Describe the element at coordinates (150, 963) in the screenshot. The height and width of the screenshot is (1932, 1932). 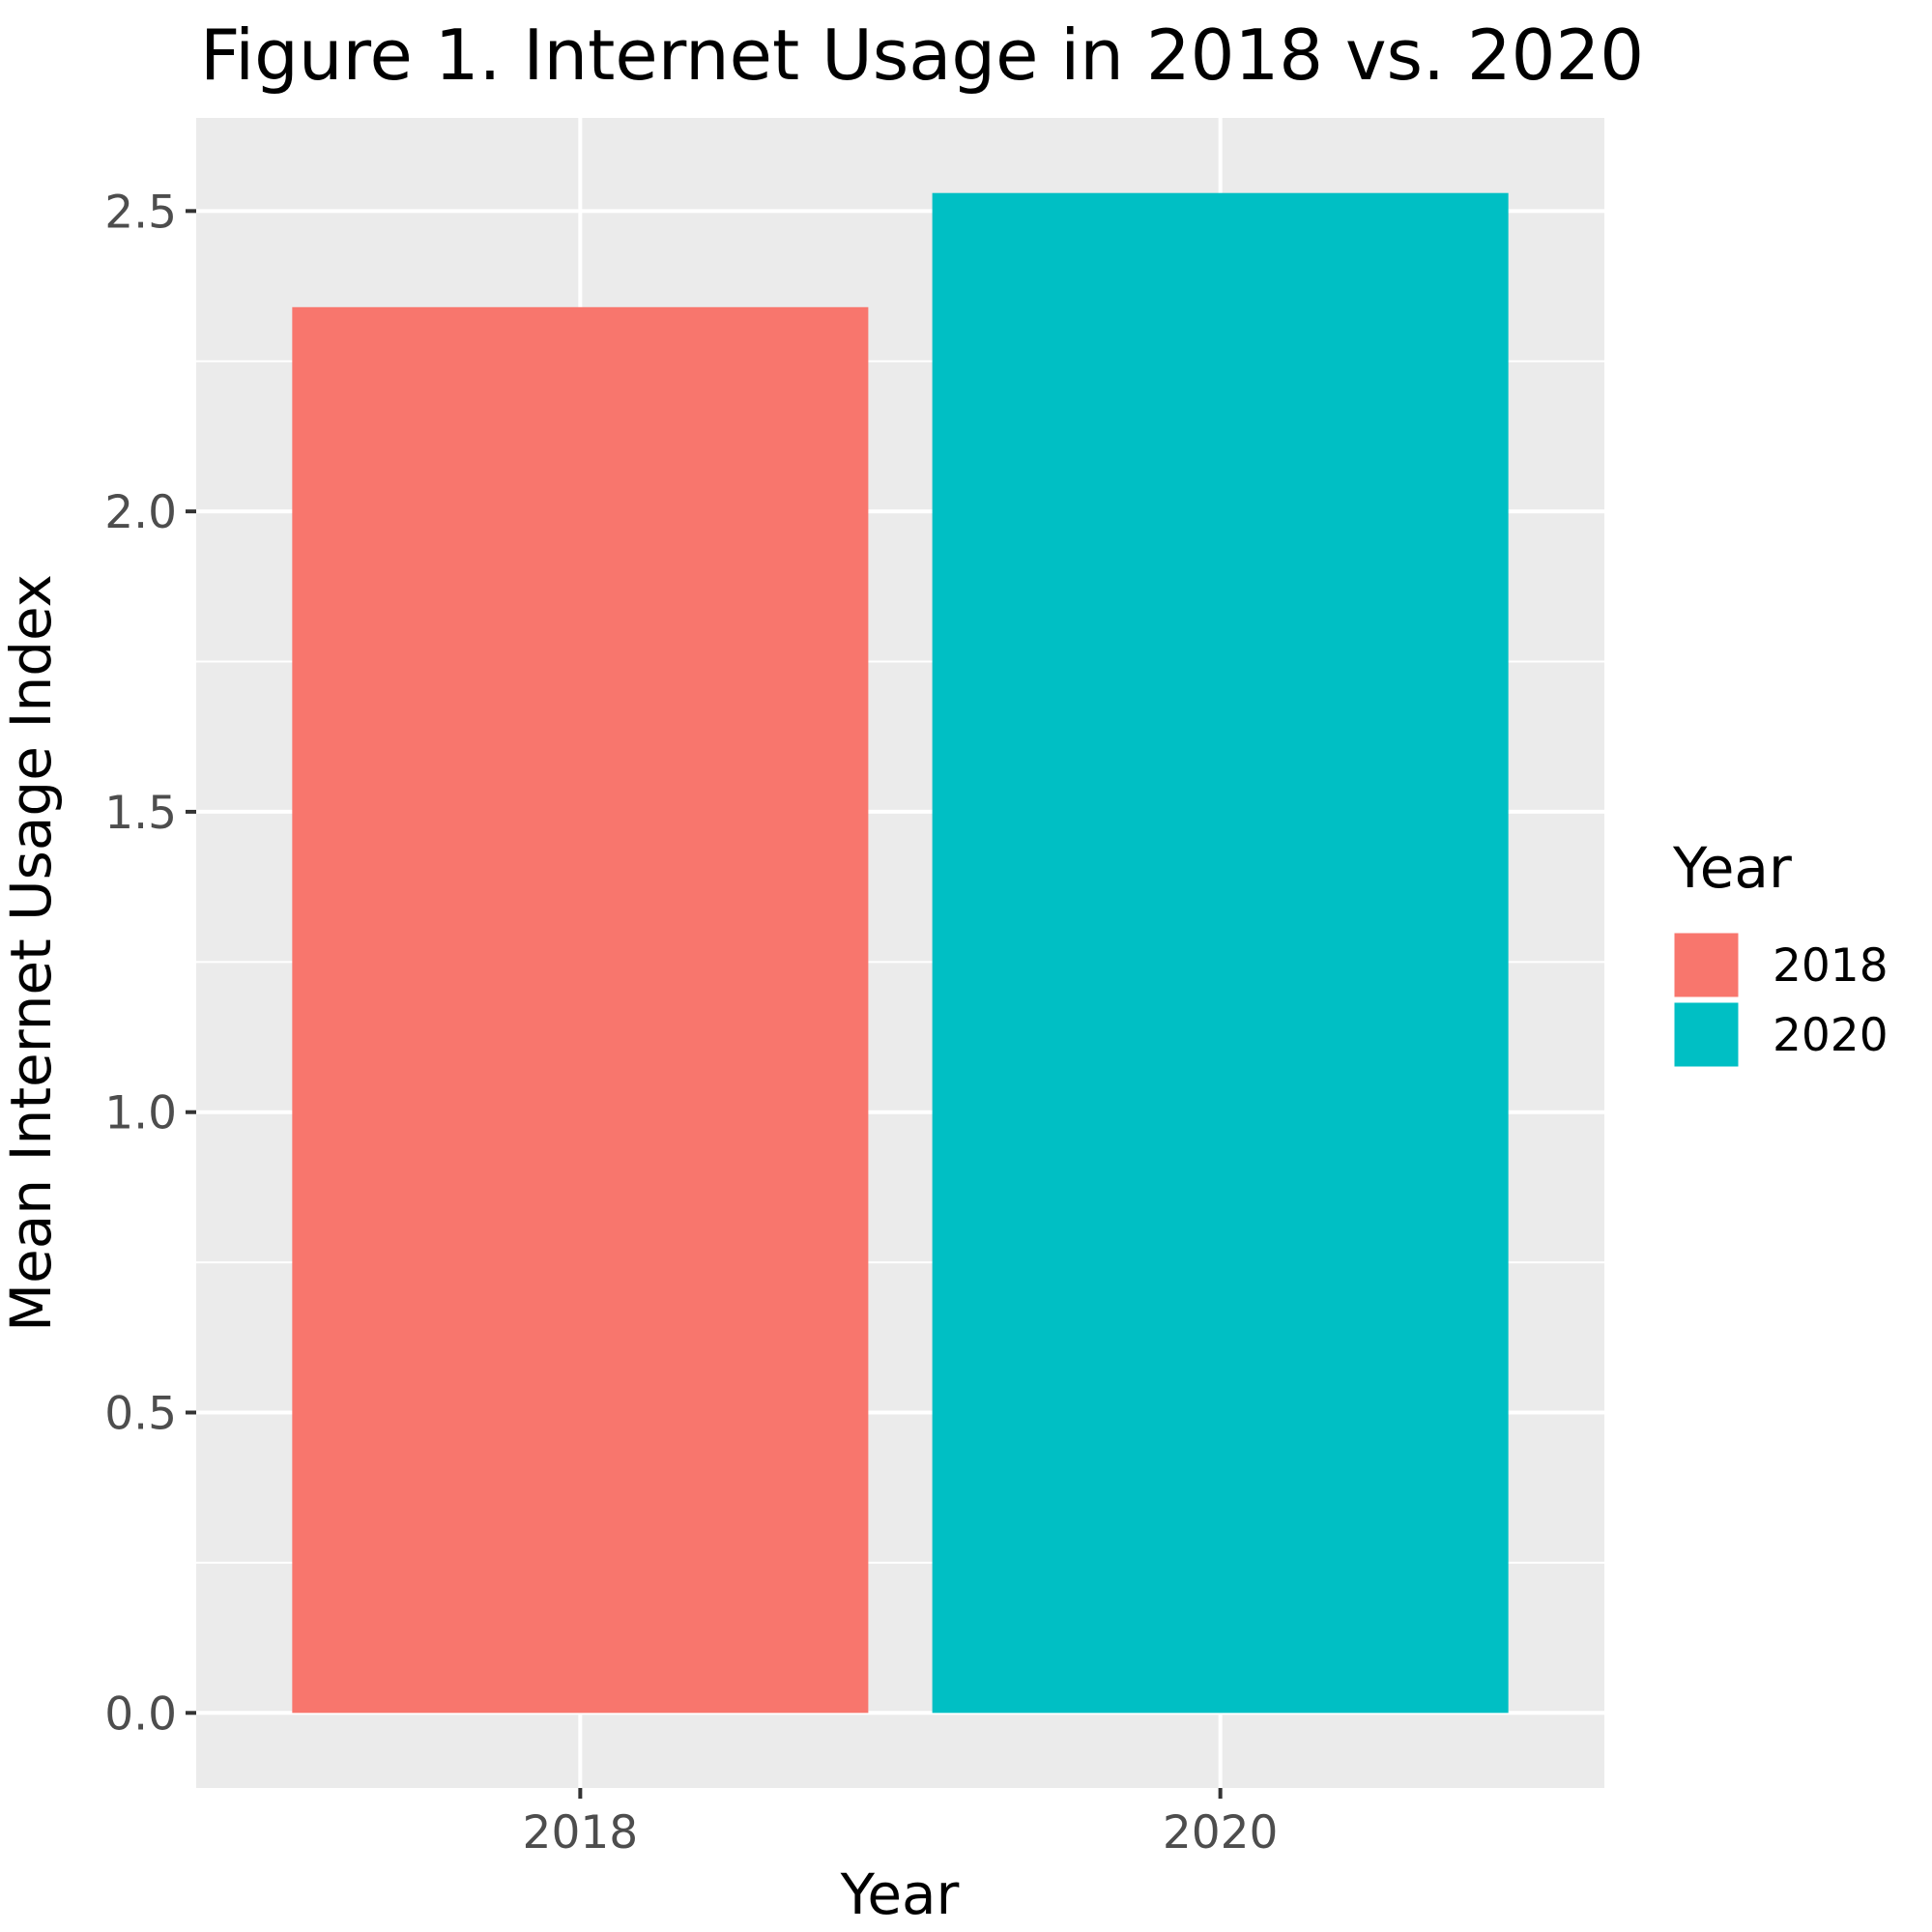
I see `y-axis: 0.0 0.5 1.0 1.5 2.0 2.5` at that location.